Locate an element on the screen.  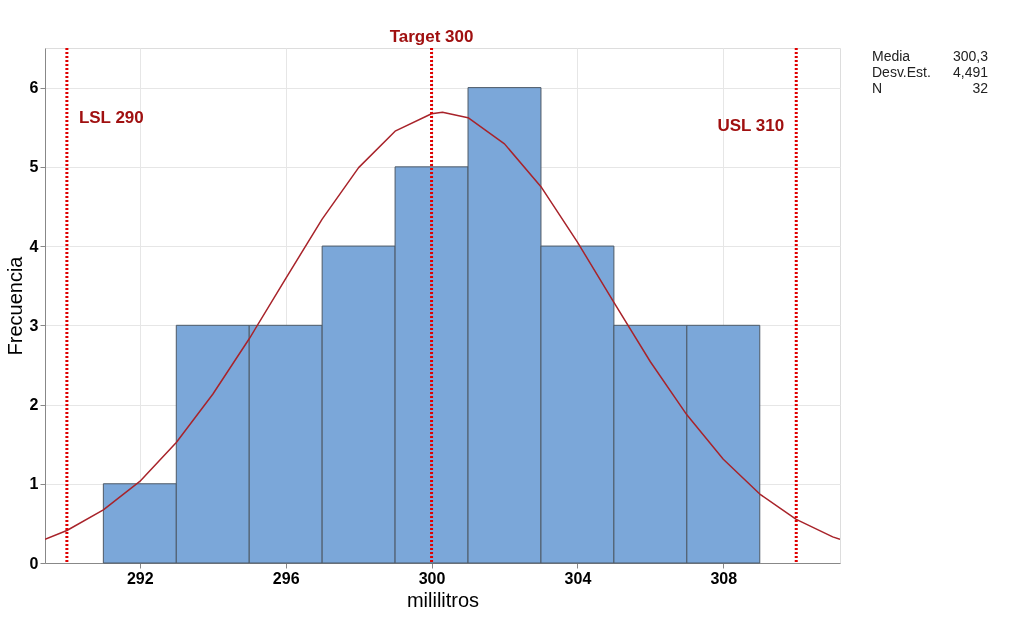
y-tick-label: 4 is located at coordinates (34, 246).